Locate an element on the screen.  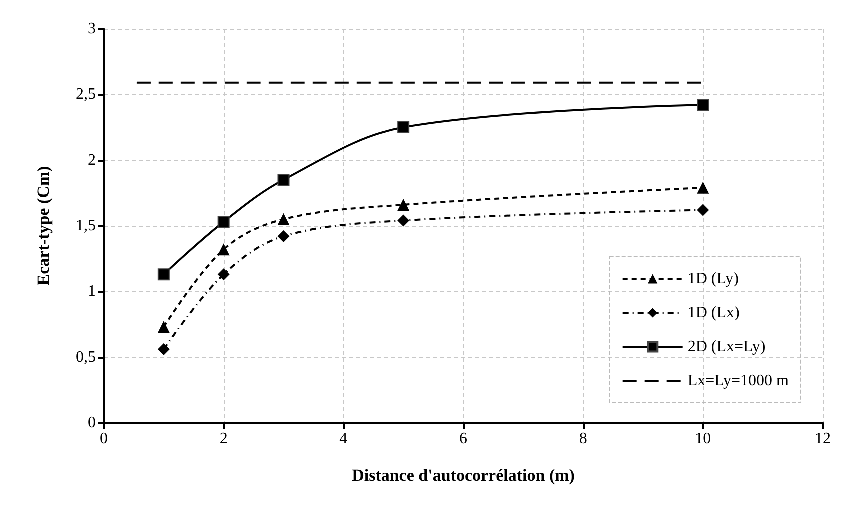
y-tick-label: 2,5 is located at coordinates (86, 95).